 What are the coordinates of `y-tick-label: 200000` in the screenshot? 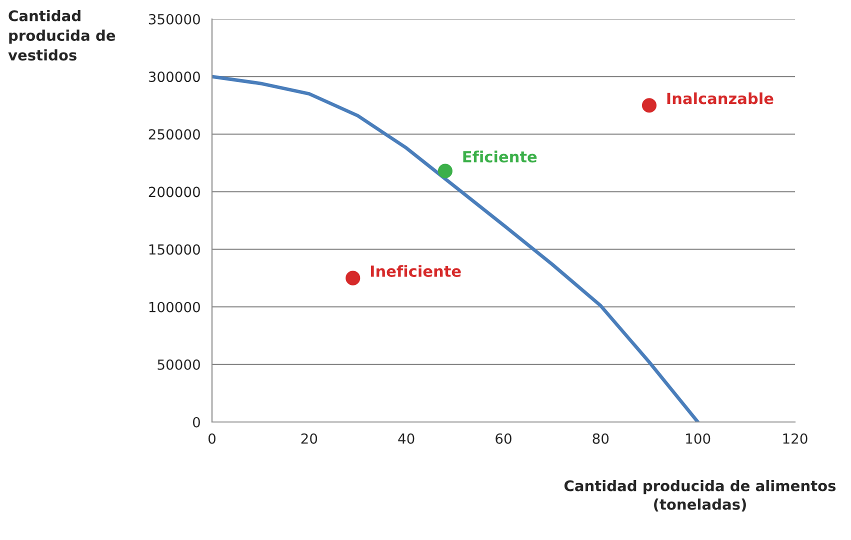 It's located at (174, 192).